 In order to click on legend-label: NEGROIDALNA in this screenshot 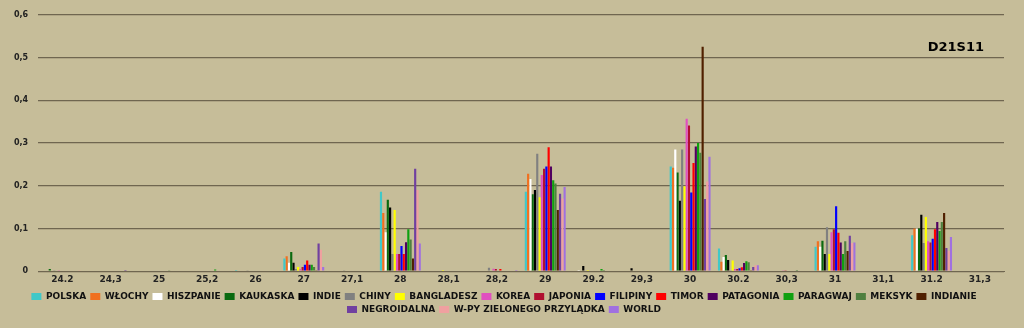, I will do `click(398, 308)`.